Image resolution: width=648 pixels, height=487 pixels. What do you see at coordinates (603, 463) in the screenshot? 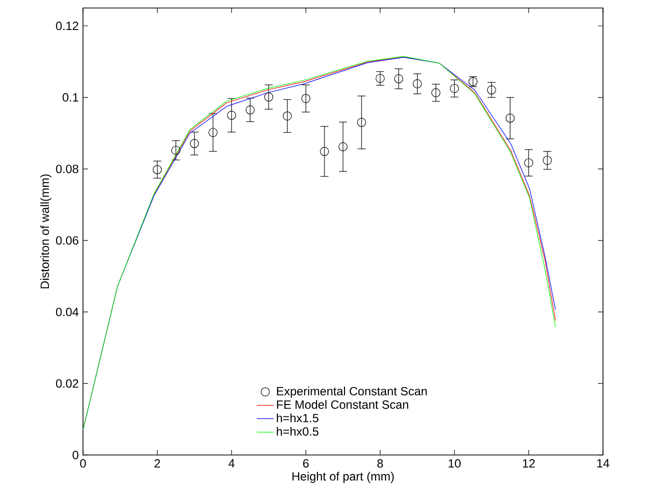
I see `x-tick-label: 14` at bounding box center [603, 463].